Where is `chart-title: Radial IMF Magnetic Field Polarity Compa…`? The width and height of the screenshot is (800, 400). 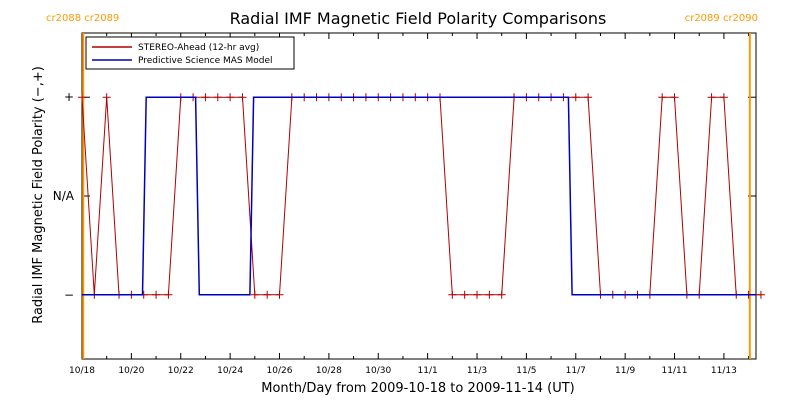 chart-title: Radial IMF Magnetic Field Polarity Compa… is located at coordinates (418, 18).